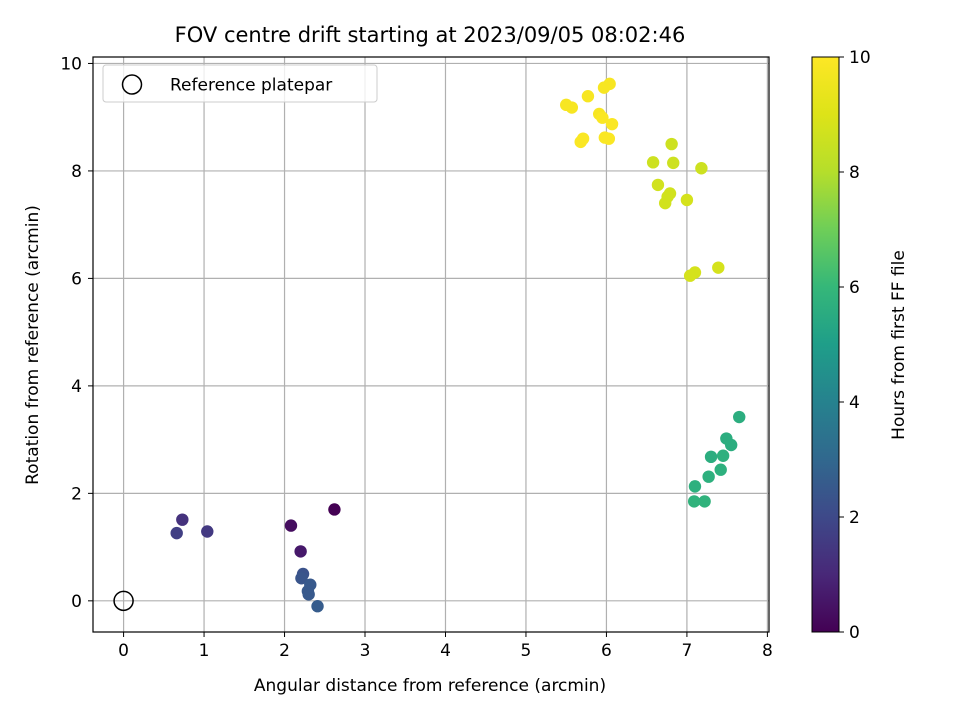  What do you see at coordinates (430, 686) in the screenshot?
I see `x-axis-label: Angular distance from reference (arcmin)` at bounding box center [430, 686].